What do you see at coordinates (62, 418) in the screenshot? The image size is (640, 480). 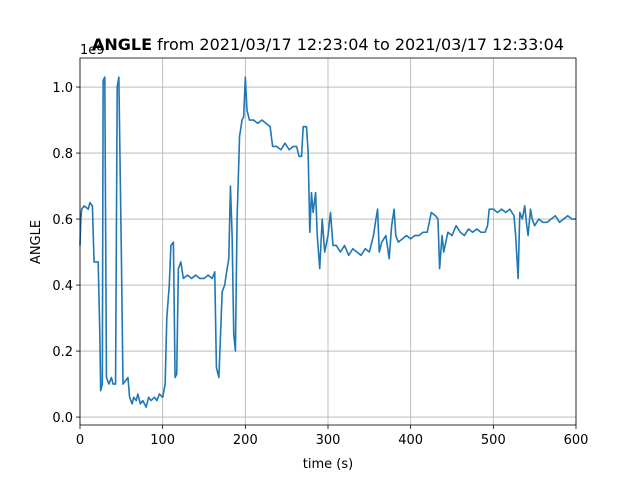 I see `y-tick-label: 0.0` at bounding box center [62, 418].